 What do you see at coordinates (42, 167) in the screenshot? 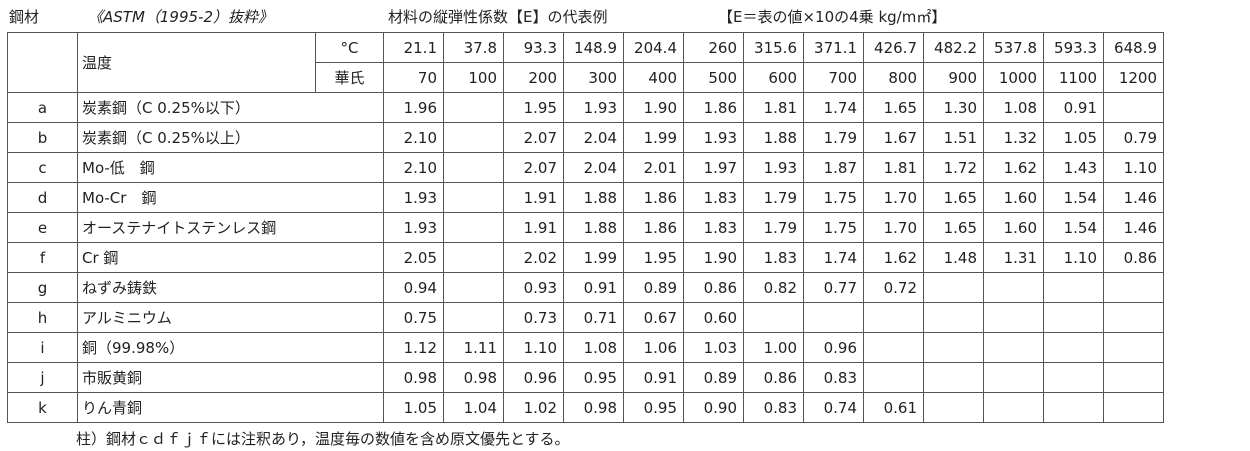
I see `row-id: c` at bounding box center [42, 167].